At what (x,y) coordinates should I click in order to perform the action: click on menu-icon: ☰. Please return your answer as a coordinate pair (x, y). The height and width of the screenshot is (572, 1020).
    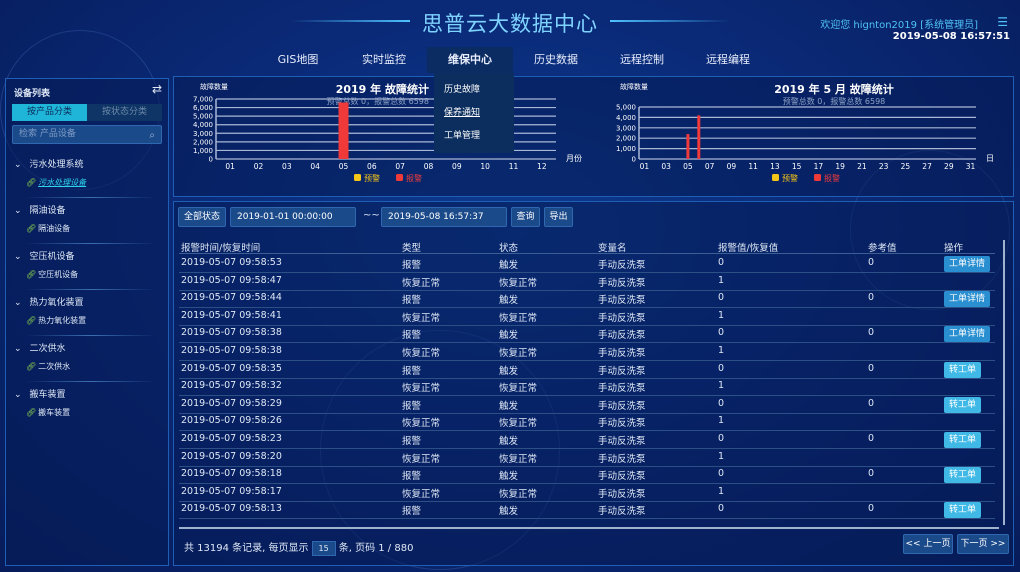
    Looking at the image, I should click on (1002, 22).